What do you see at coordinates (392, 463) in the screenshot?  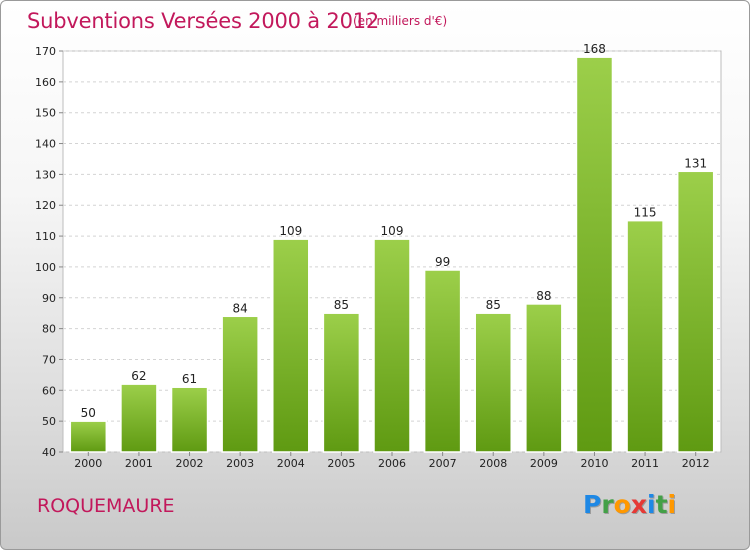 I see `x-tick-label: 2006` at bounding box center [392, 463].